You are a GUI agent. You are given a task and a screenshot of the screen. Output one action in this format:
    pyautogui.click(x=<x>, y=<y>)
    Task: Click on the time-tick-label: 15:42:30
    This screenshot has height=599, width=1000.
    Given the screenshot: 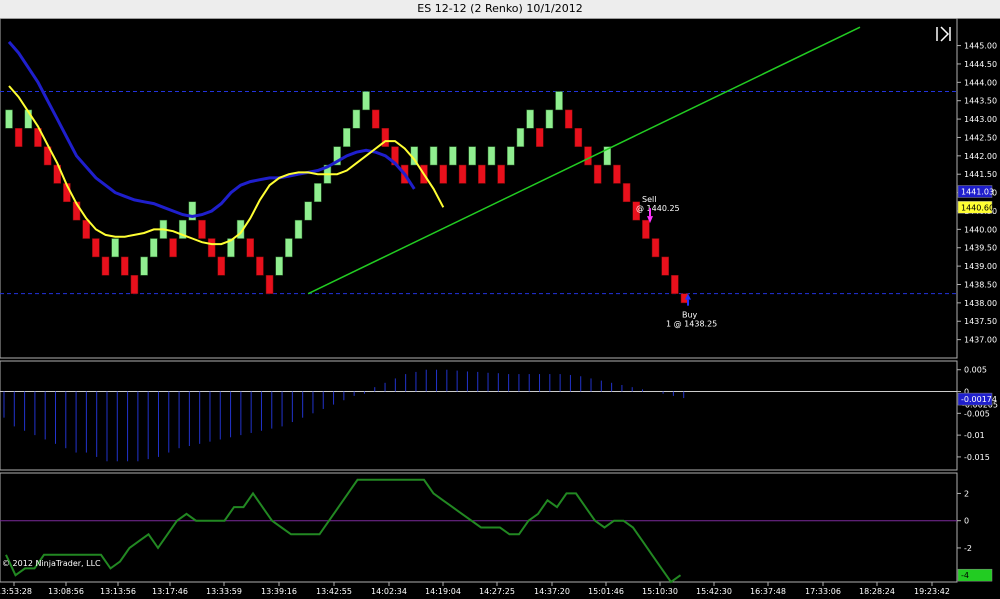 What is the action you would take?
    pyautogui.click(x=714, y=591)
    